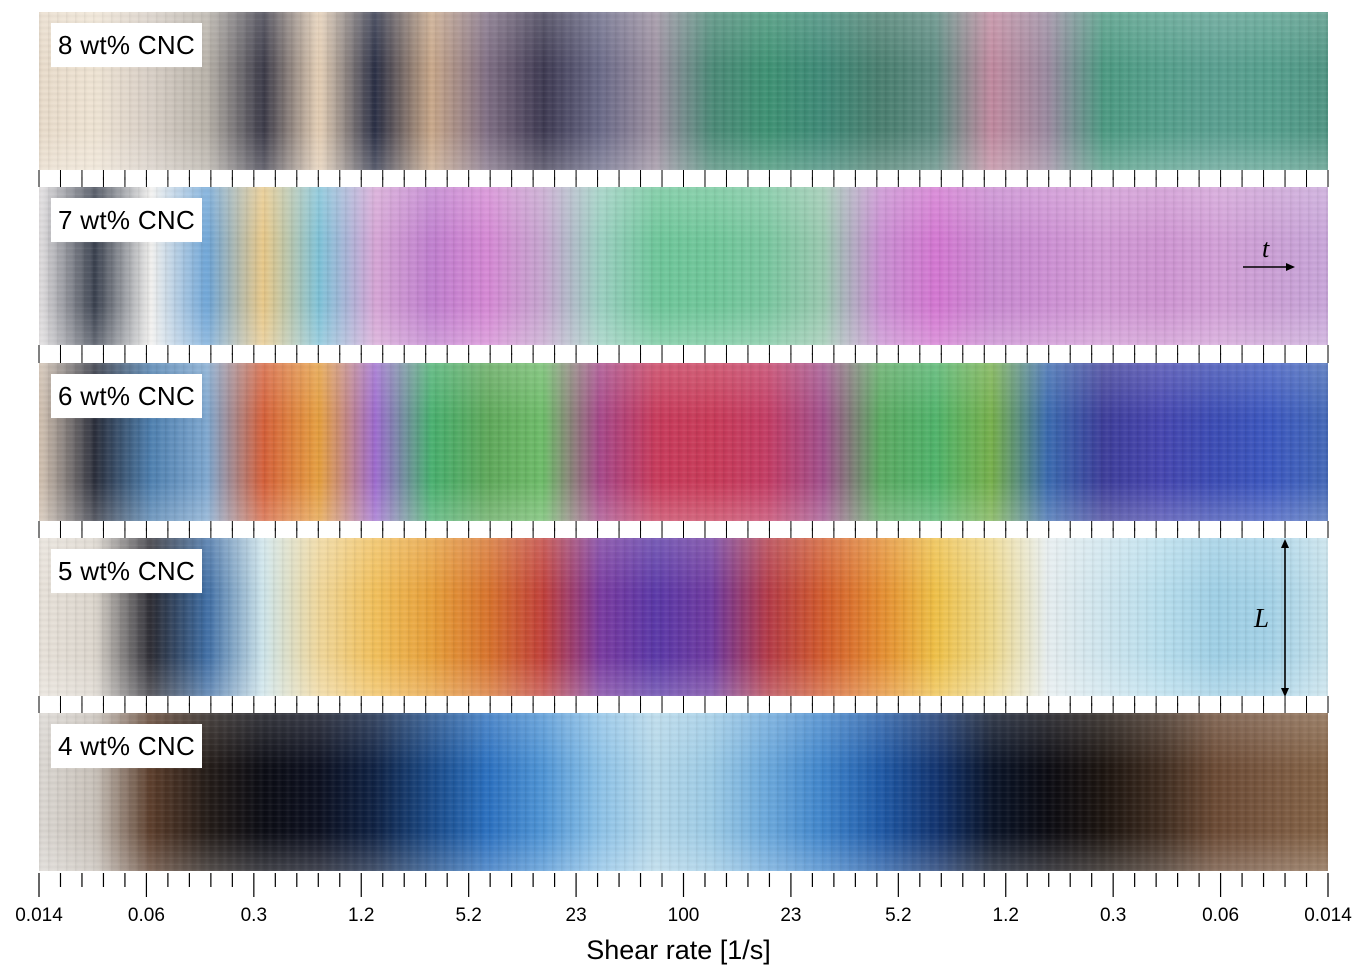 This screenshot has width=1357, height=973. I want to click on panel-label: 4 wt% CNC, so click(127, 746).